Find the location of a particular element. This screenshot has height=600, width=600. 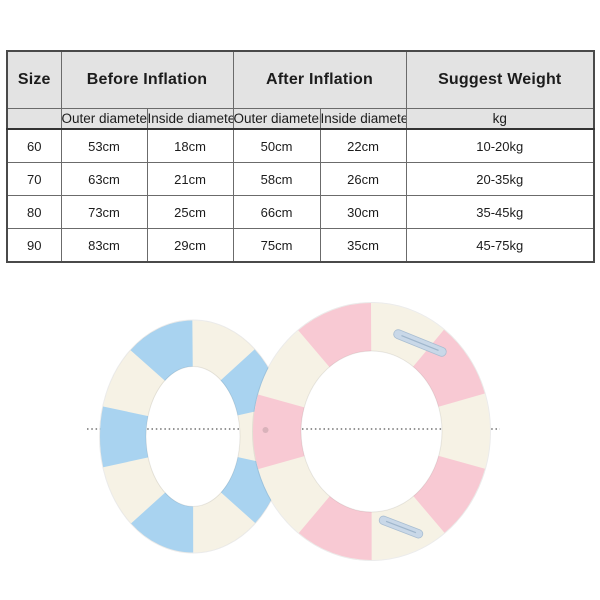

cell-weight: 10-20kg is located at coordinates (500, 145).